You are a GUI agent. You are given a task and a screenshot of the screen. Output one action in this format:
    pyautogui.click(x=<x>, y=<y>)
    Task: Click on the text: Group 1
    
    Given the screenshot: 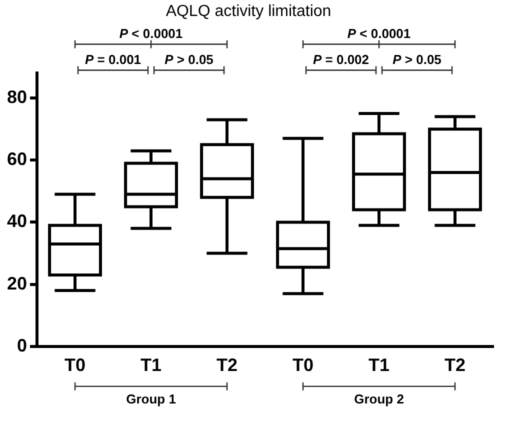 What is the action you would take?
    pyautogui.click(x=151, y=398)
    